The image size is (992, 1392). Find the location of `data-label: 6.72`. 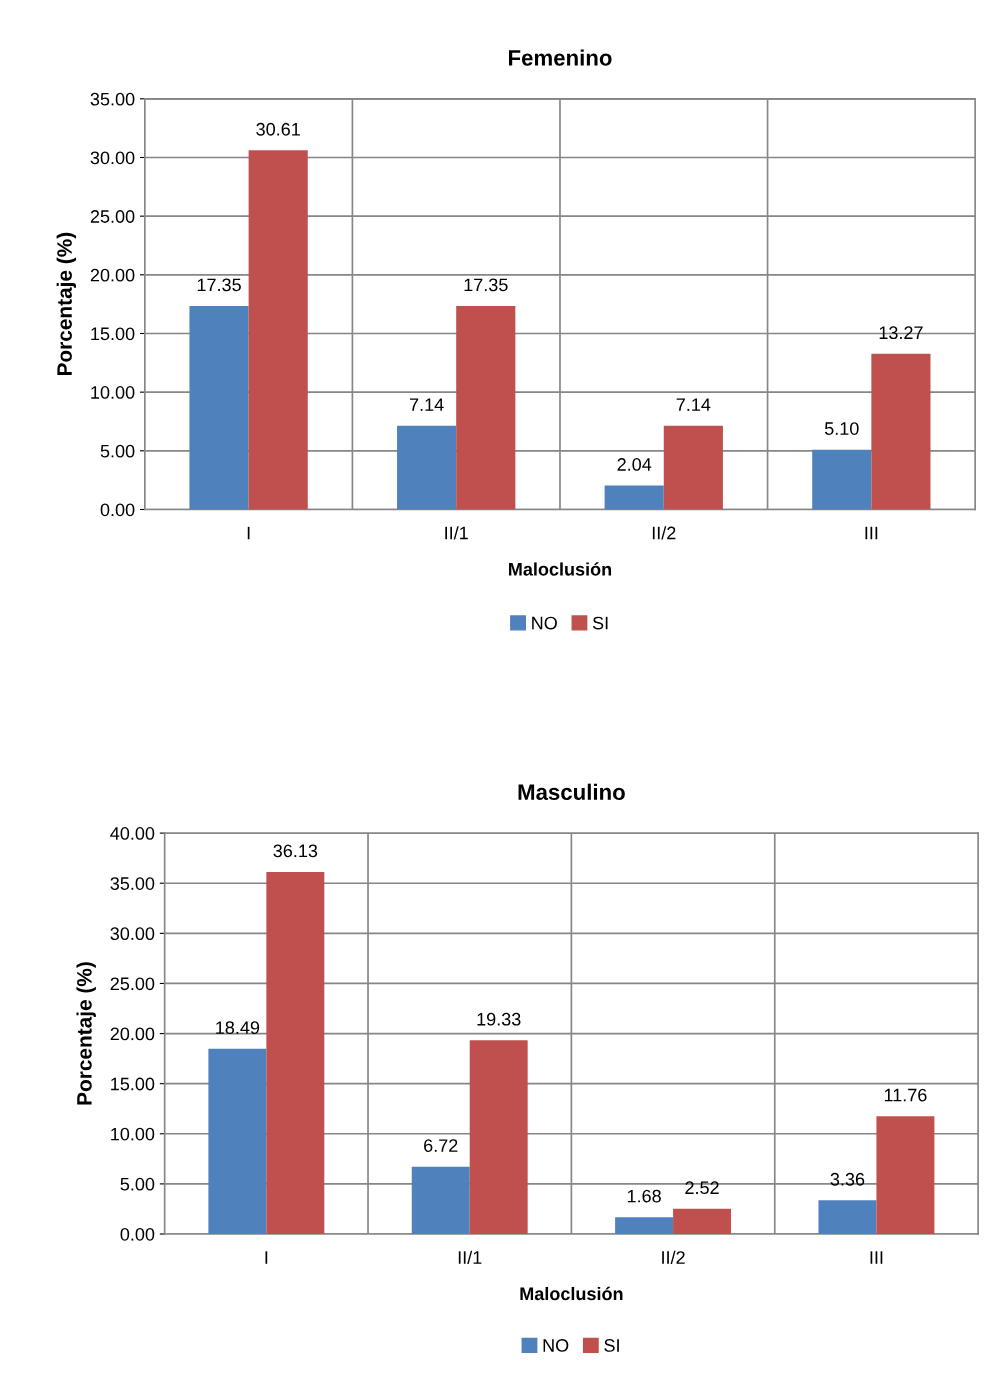

data-label: 6.72 is located at coordinates (441, 1145).